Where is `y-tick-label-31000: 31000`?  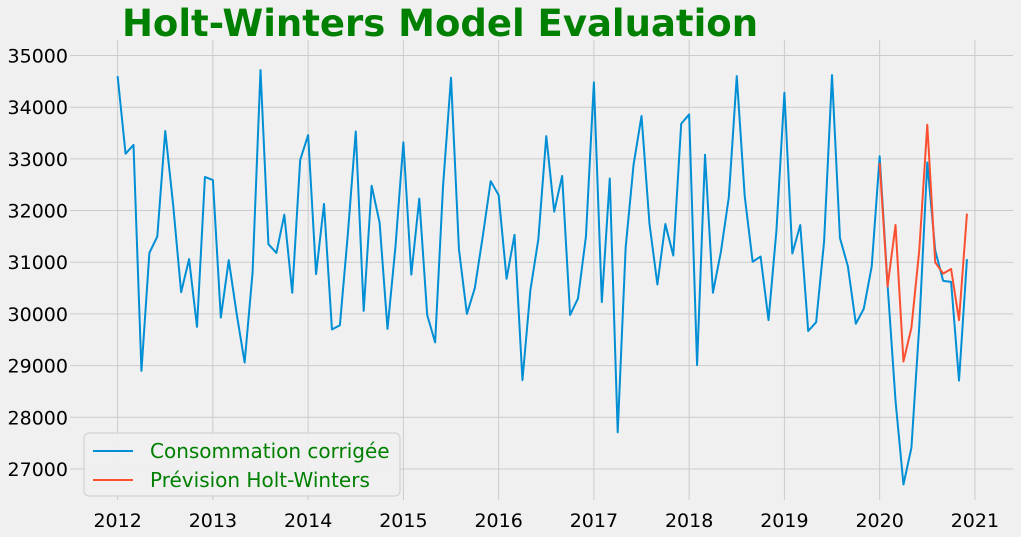
y-tick-label-31000: 31000 is located at coordinates (38, 263).